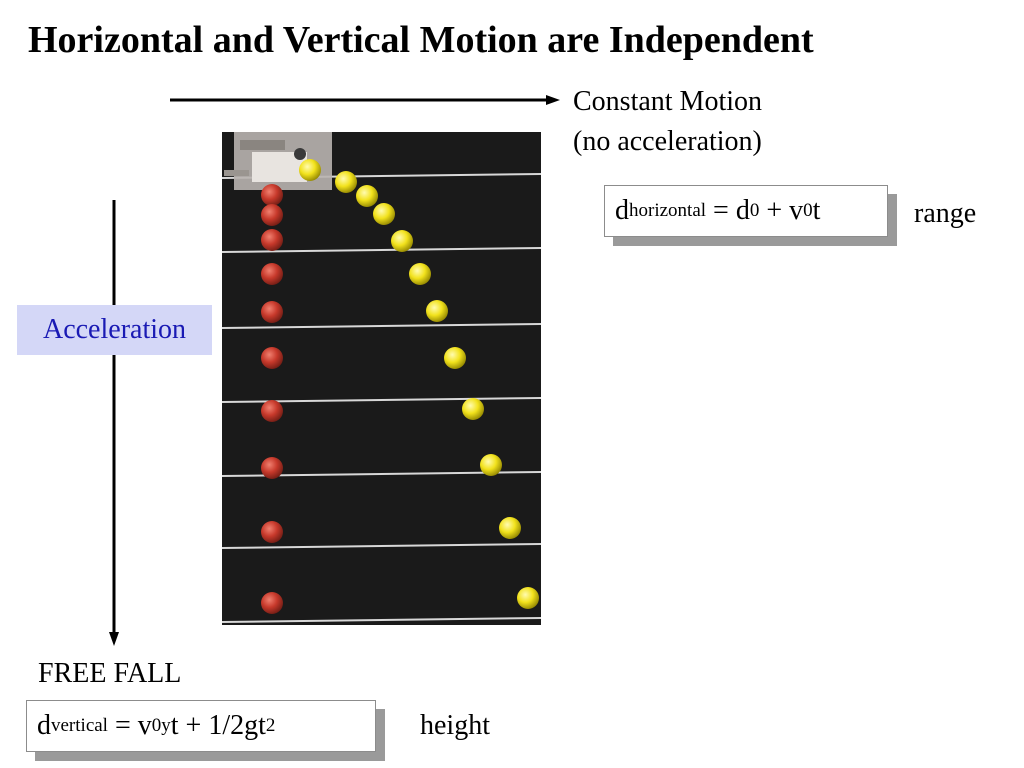 The height and width of the screenshot is (768, 1024). Describe the element at coordinates (278, 161) in the screenshot. I see `launcher-device` at that location.